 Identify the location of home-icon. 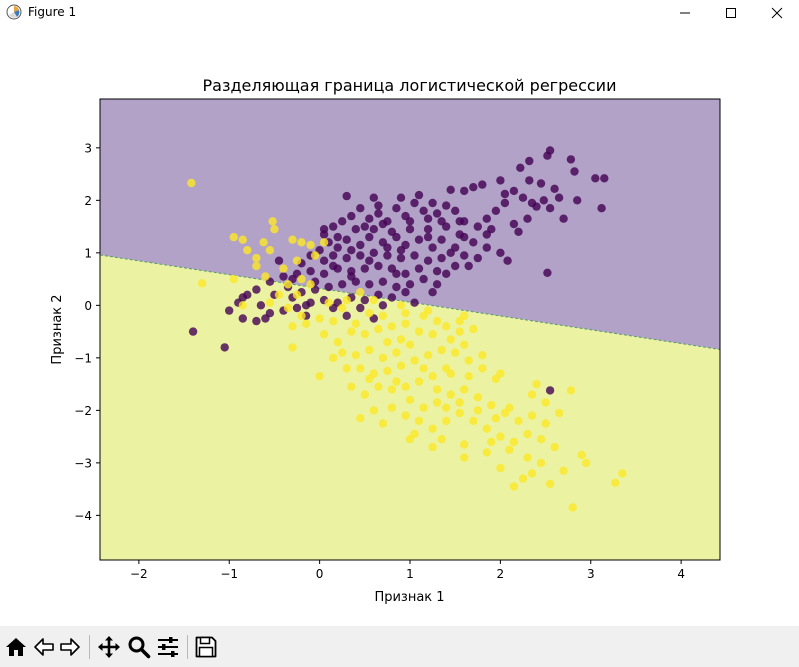
(16, 647).